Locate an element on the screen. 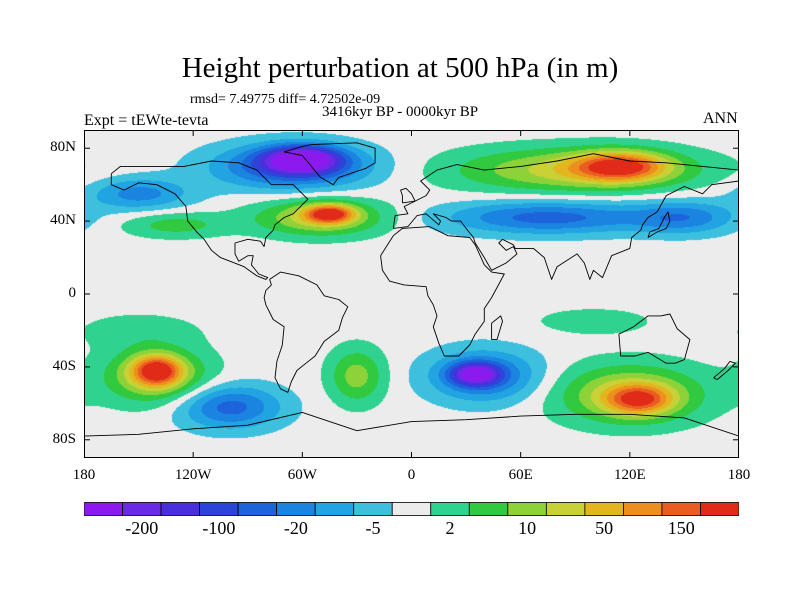  coastline-north-america is located at coordinates (209, 220).